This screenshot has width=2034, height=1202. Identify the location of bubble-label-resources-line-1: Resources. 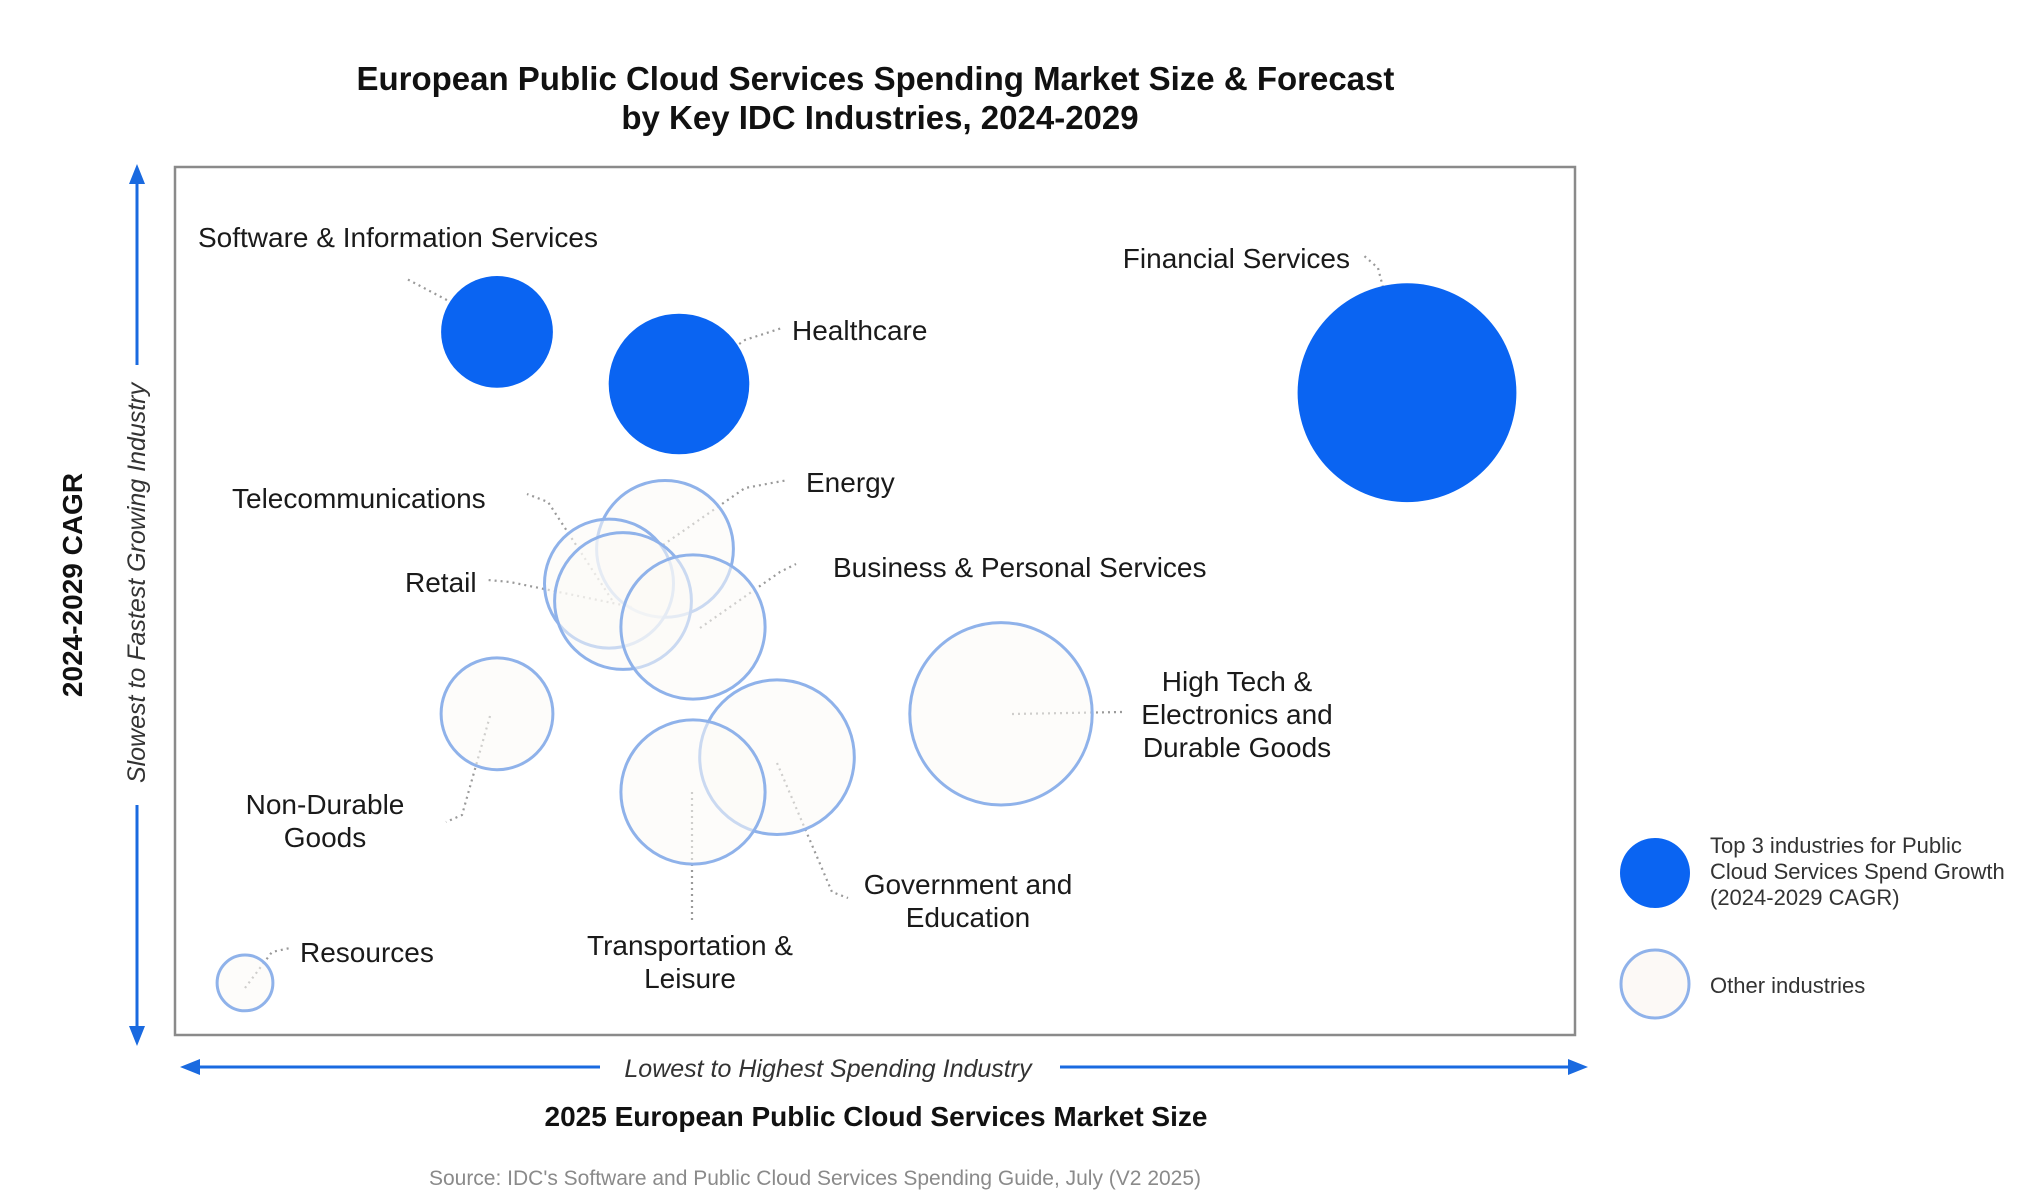
(367, 952).